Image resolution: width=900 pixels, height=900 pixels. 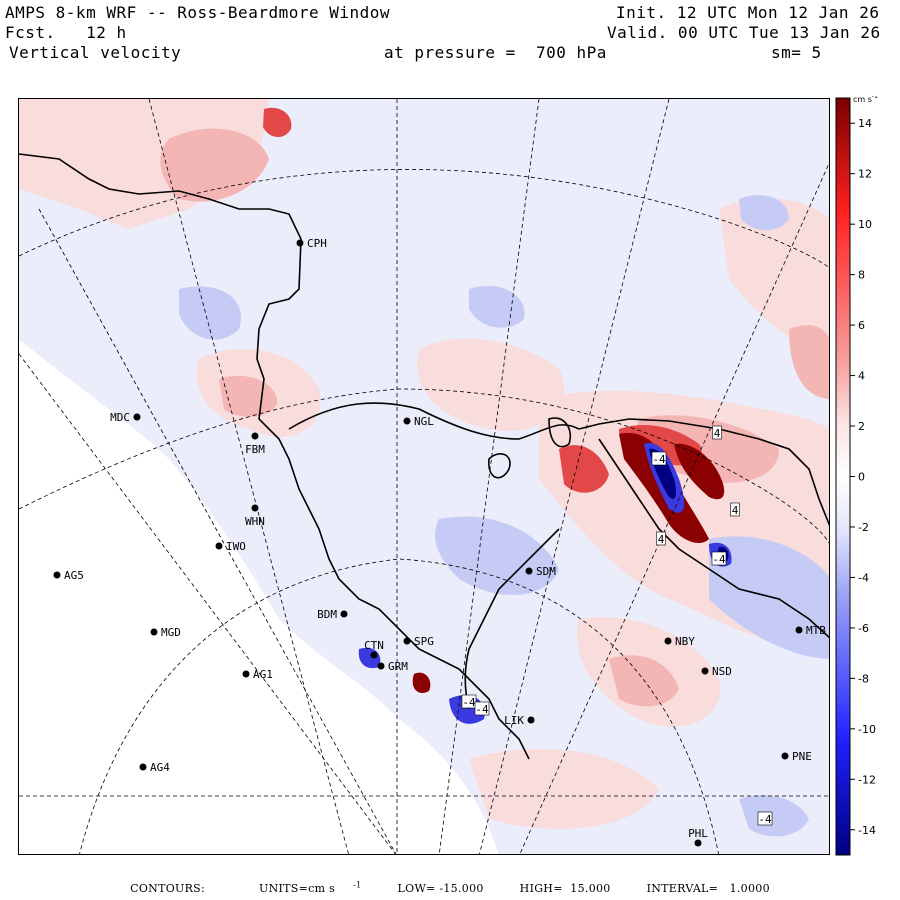 What do you see at coordinates (263, 674) in the screenshot?
I see `station-label-ag1: AG1` at bounding box center [263, 674].